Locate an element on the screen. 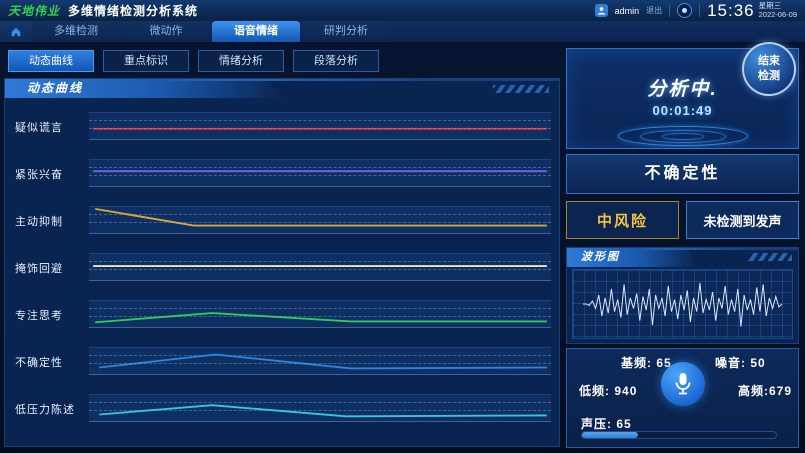 The image size is (805, 453). home-icon is located at coordinates (16, 31).